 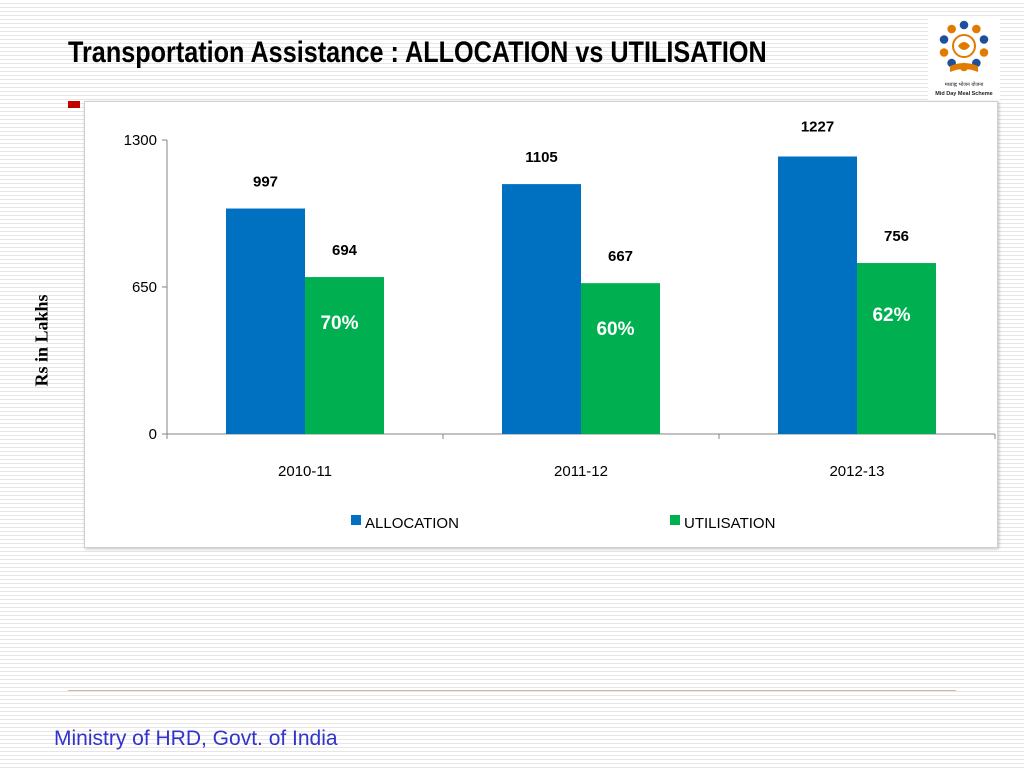 What do you see at coordinates (356, 520) in the screenshot?
I see `legend-swatch-allocation` at bounding box center [356, 520].